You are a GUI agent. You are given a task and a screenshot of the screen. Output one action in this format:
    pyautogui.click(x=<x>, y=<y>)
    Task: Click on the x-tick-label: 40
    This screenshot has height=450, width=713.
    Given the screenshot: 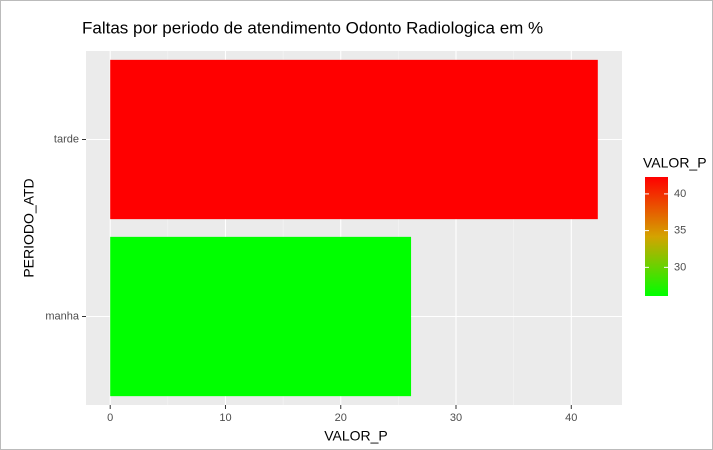 What is the action you would take?
    pyautogui.click(x=571, y=418)
    